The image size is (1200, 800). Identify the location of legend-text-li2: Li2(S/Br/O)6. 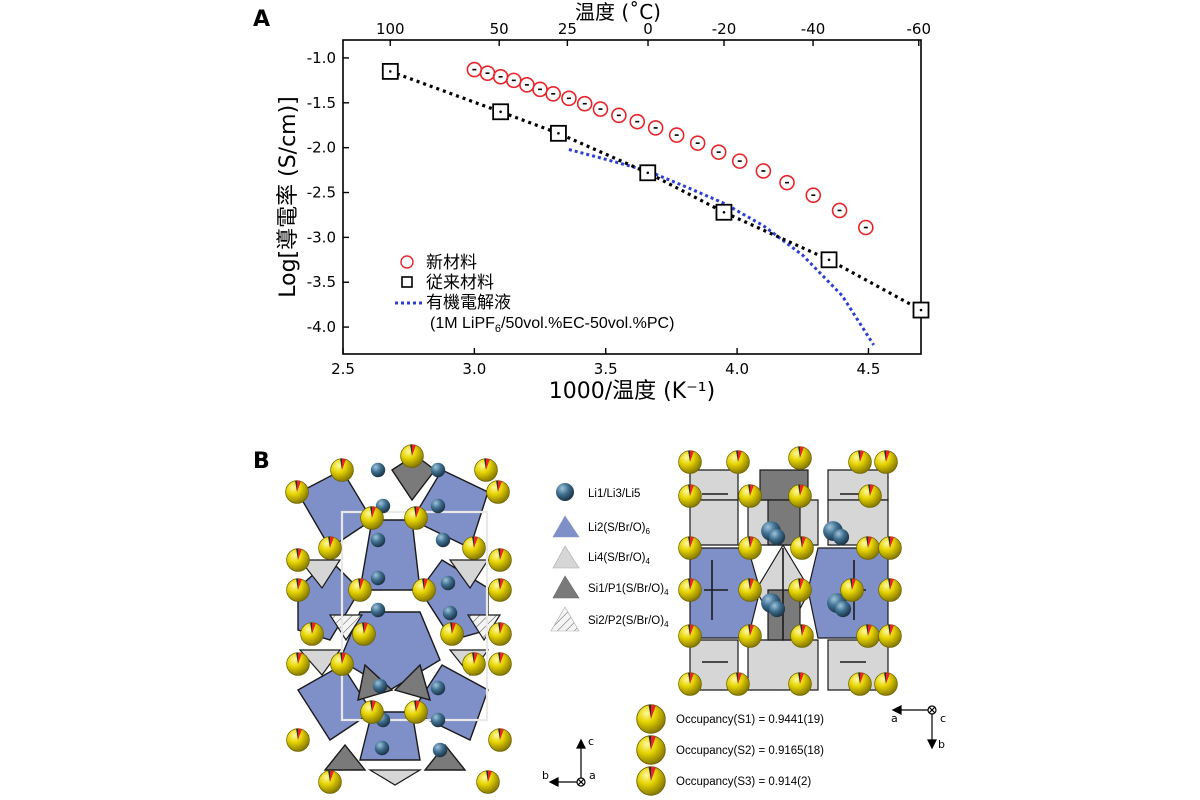
(619, 529).